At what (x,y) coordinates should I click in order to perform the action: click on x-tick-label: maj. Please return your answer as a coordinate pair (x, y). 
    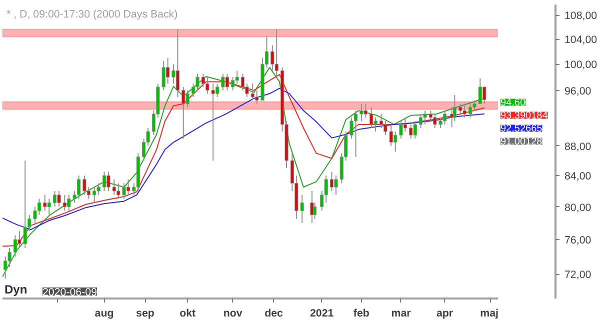
    Looking at the image, I should click on (489, 314).